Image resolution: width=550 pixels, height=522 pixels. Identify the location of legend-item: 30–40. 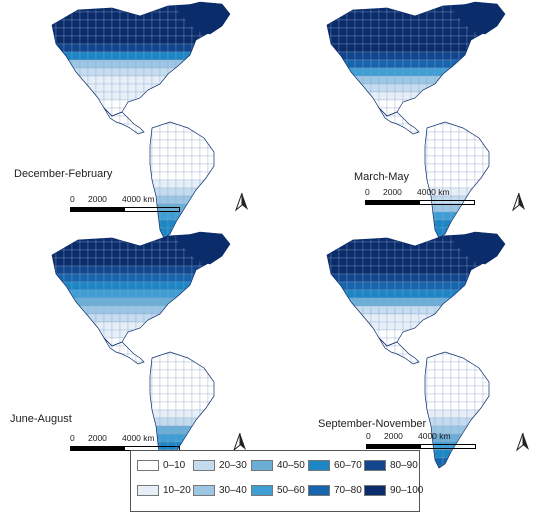
(220, 490).